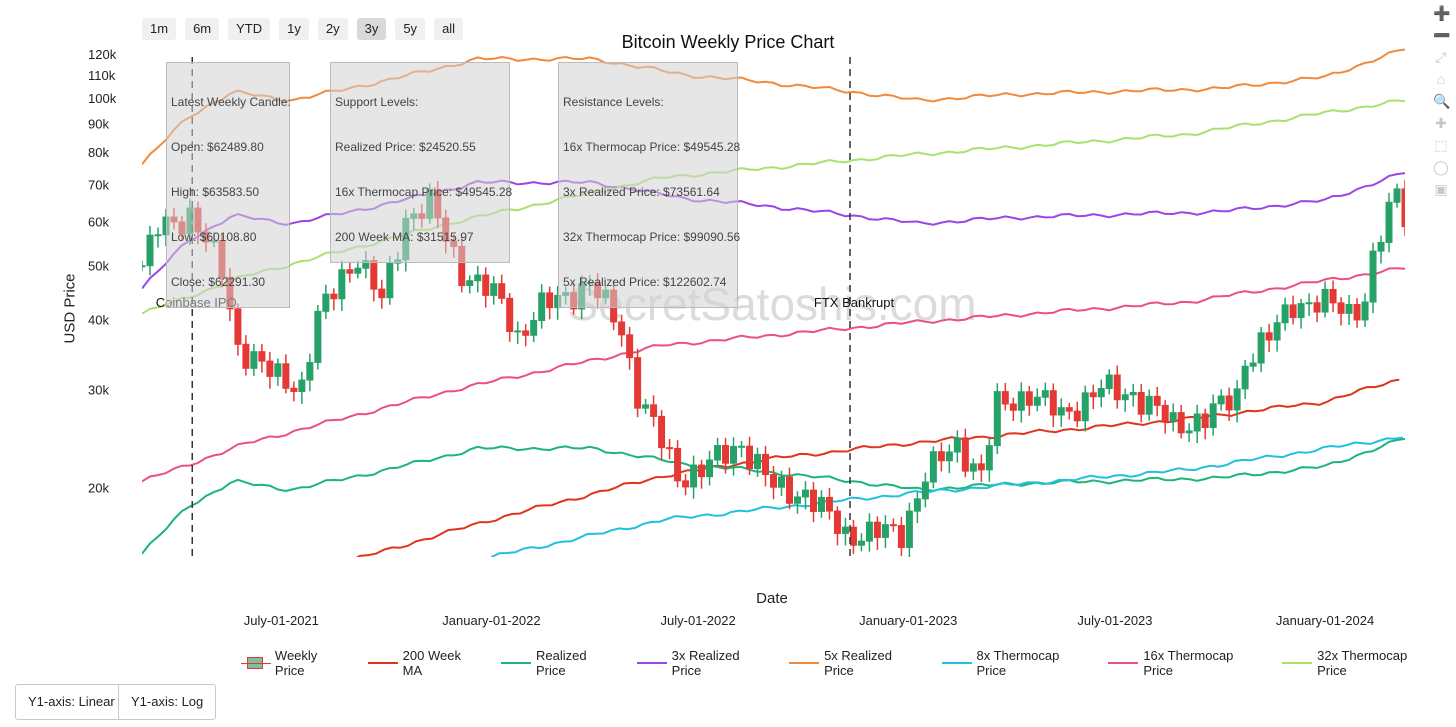  What do you see at coordinates (294, 29) in the screenshot?
I see `range-button-1y: 1y` at bounding box center [294, 29].